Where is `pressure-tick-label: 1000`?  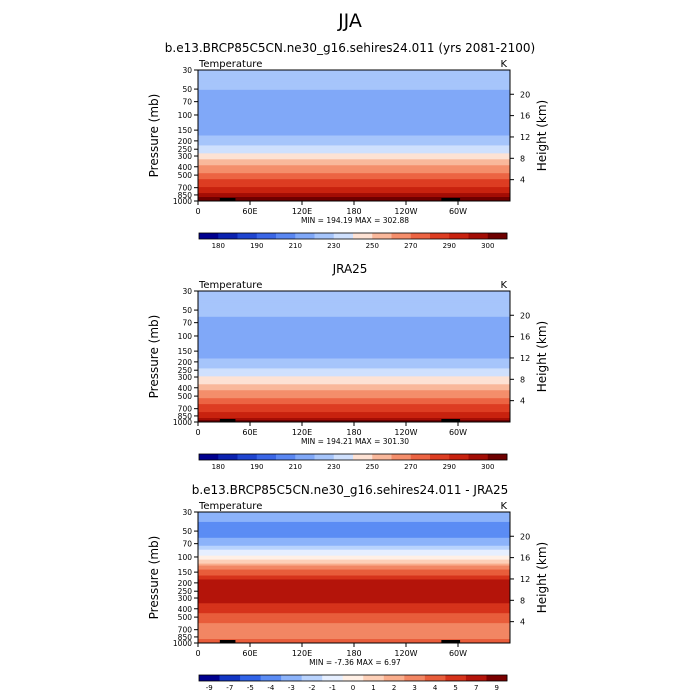 pressure-tick-label: 1000 is located at coordinates (182, 201).